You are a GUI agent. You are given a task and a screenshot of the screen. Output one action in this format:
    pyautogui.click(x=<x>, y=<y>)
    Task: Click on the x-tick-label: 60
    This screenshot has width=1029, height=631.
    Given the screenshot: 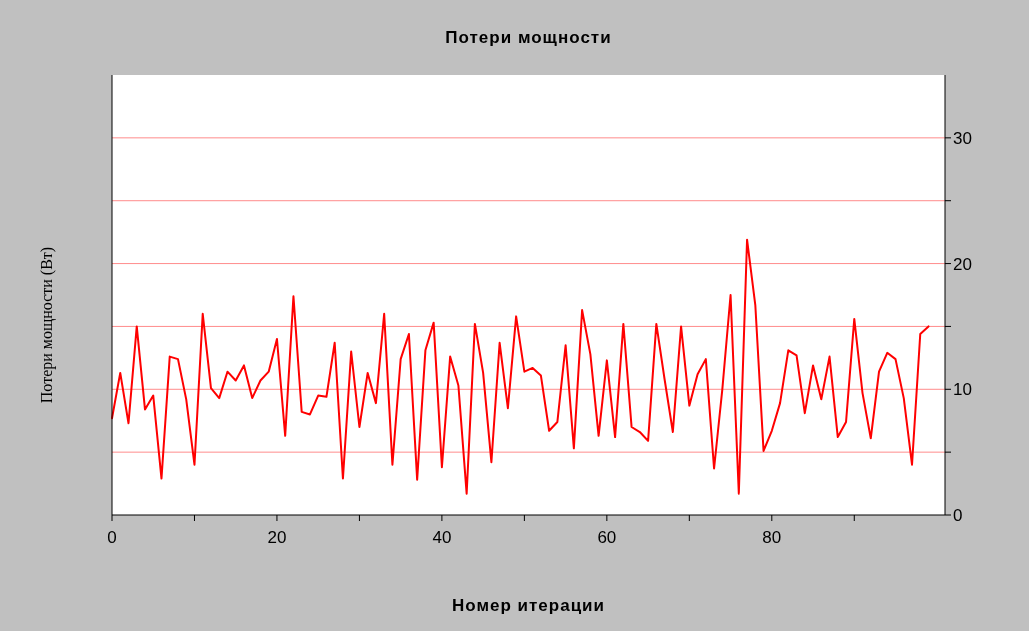 What is the action you would take?
    pyautogui.click(x=607, y=537)
    